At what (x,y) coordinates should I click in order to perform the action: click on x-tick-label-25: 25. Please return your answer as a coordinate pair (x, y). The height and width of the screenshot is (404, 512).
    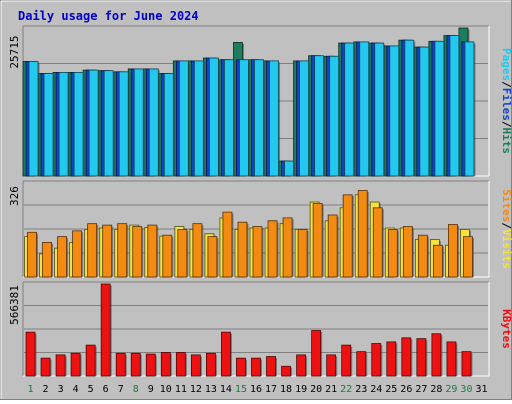
    Looking at the image, I should click on (391, 389).